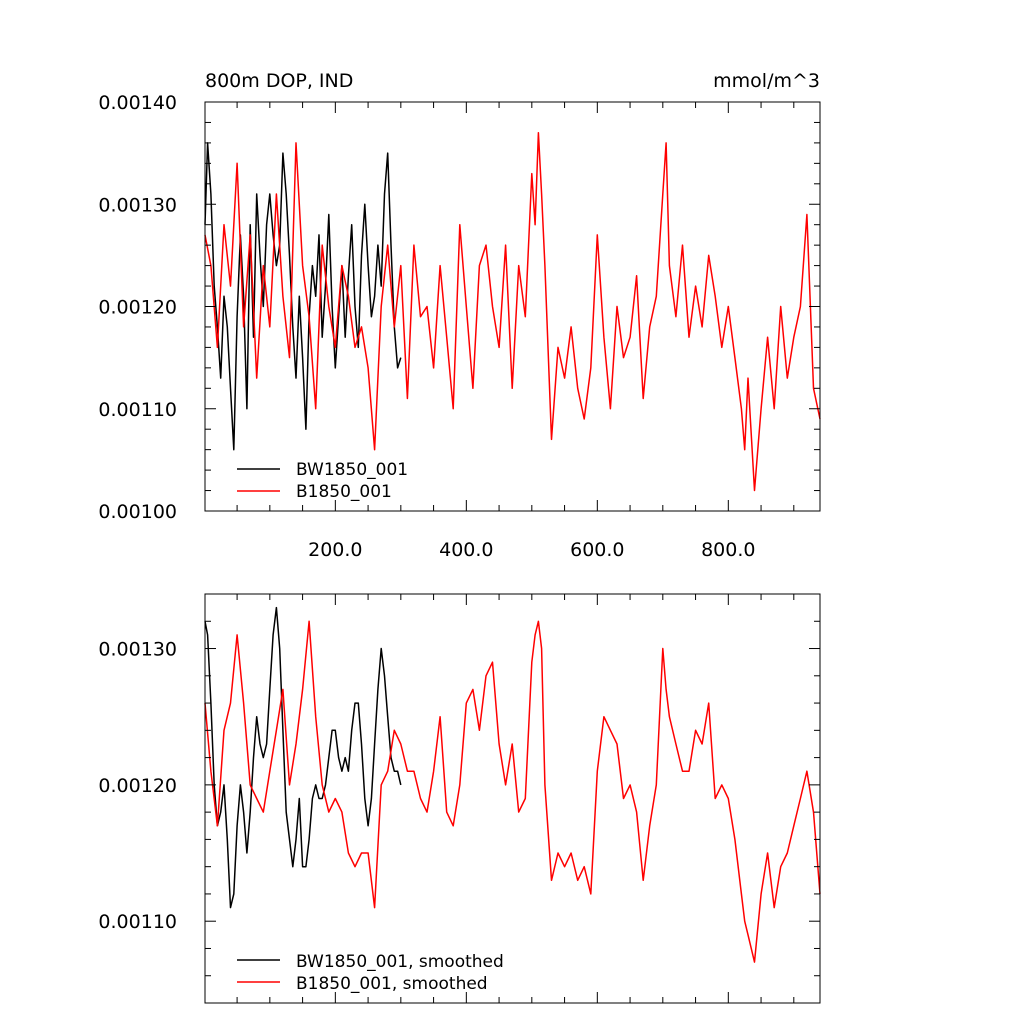 This screenshot has height=1024, width=1024. What do you see at coordinates (466, 550) in the screenshot?
I see `x-tick-label: 400.0` at bounding box center [466, 550].